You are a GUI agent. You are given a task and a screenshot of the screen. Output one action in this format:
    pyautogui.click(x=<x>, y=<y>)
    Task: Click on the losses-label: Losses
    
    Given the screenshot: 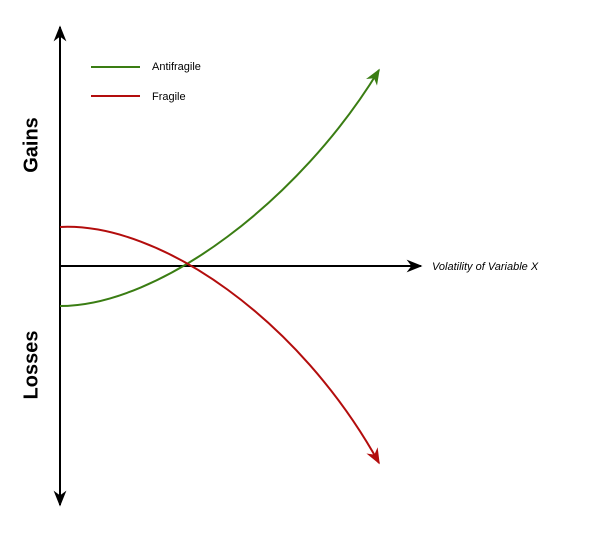 What is the action you would take?
    pyautogui.click(x=31, y=365)
    